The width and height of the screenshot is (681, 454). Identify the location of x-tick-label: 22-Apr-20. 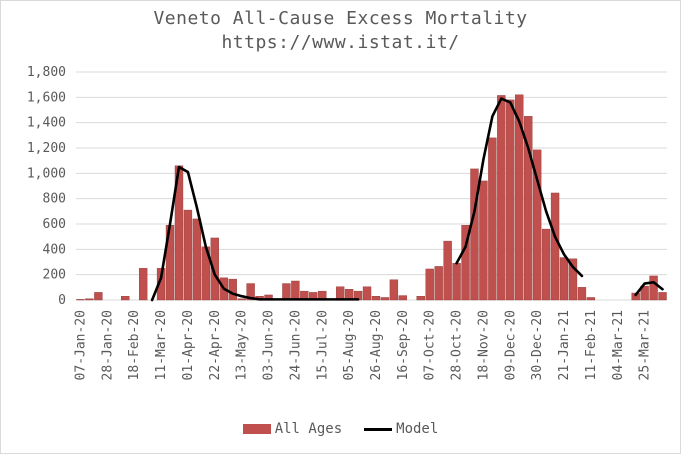
(215, 345).